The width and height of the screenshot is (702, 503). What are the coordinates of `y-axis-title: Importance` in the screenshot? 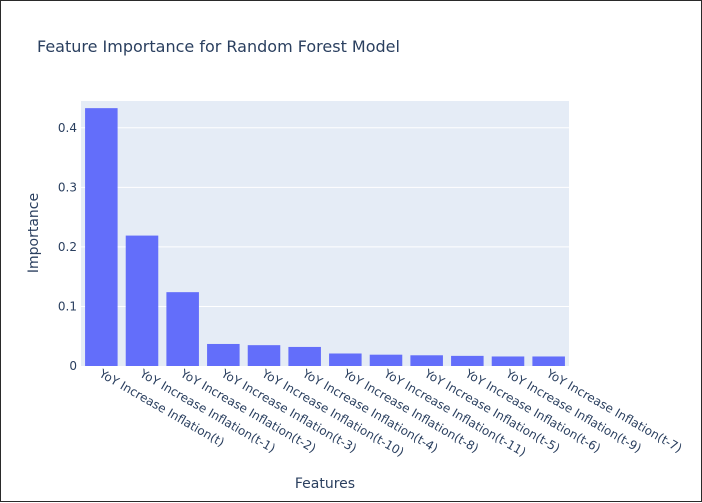 It's located at (34, 233).